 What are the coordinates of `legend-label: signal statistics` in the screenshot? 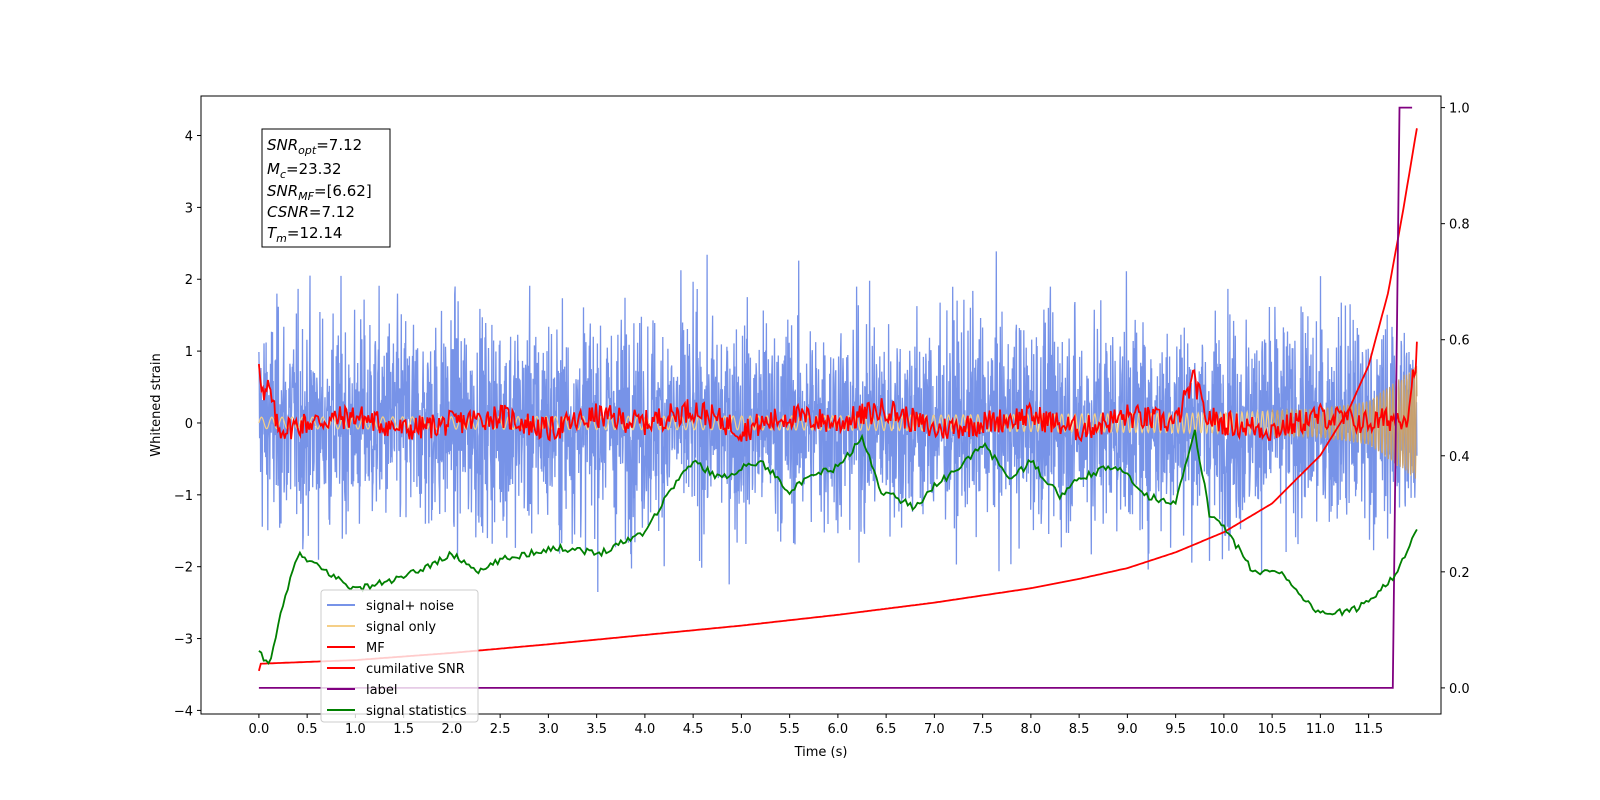 It's located at (416, 711).